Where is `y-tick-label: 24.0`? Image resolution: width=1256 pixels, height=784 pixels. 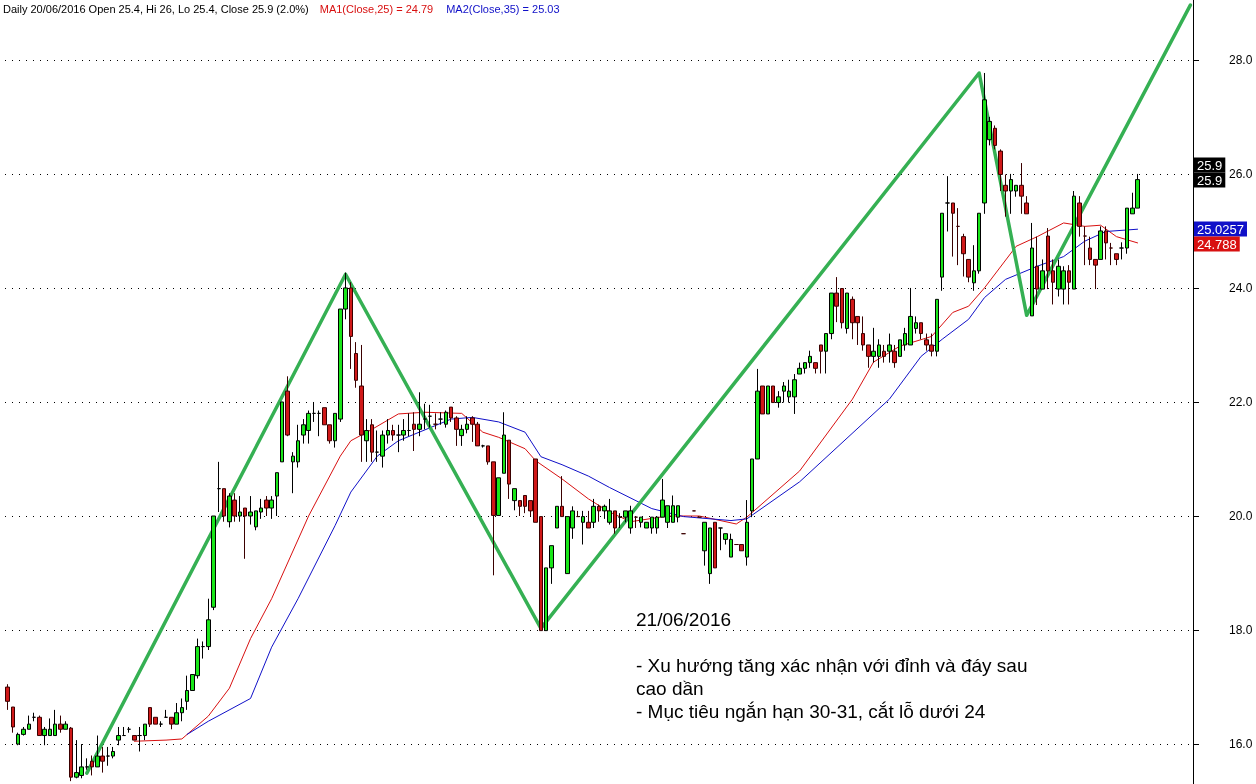 y-tick-label: 24.0 is located at coordinates (1241, 287).